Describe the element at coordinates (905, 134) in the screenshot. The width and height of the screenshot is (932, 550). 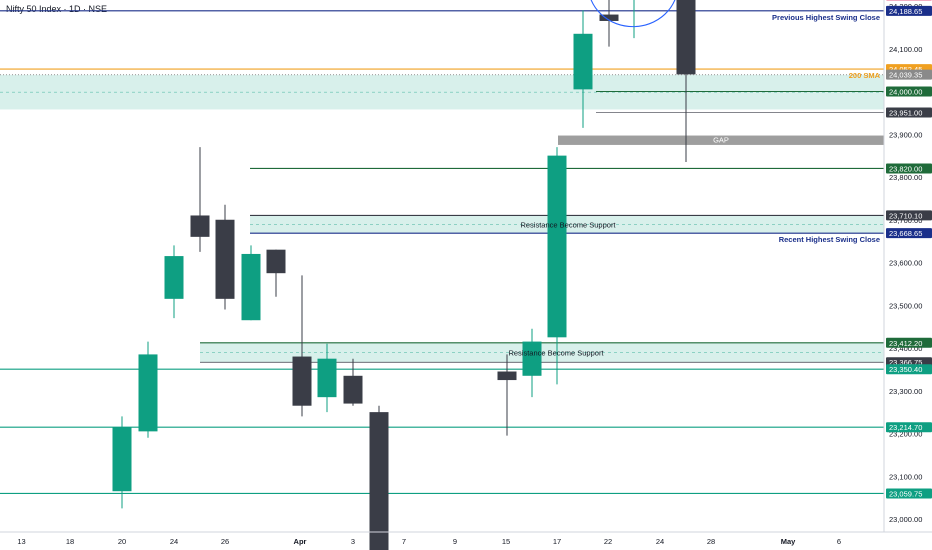
I see `y-tick-label-9: 23,900.00` at that location.